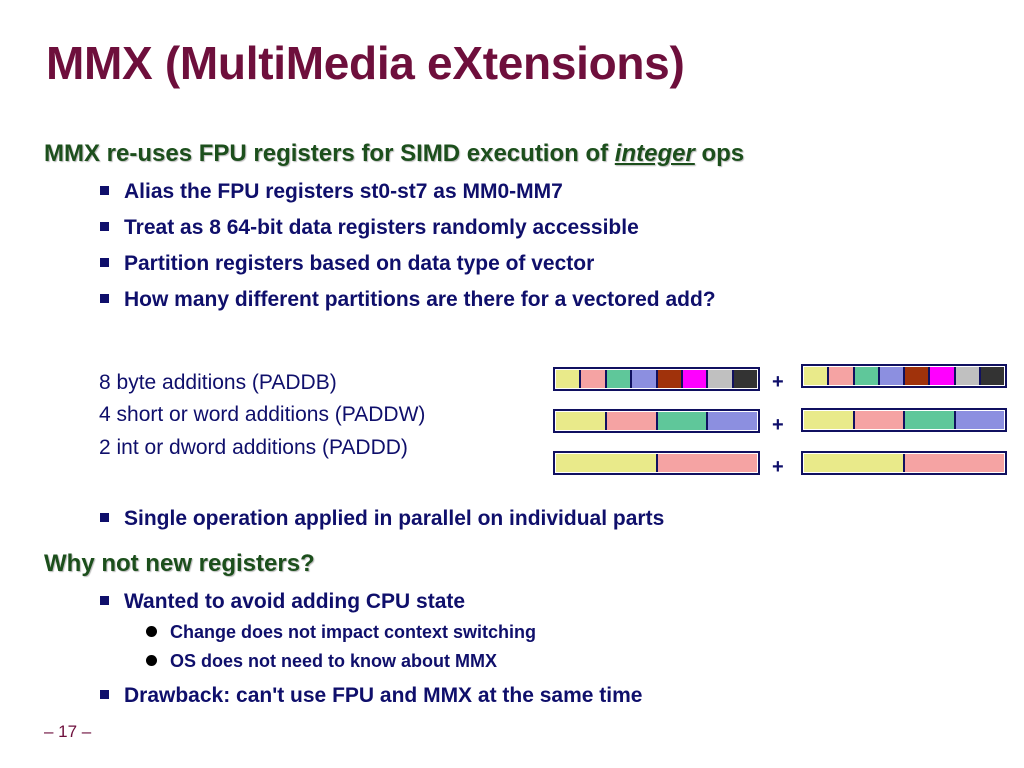  Describe the element at coordinates (353, 632) in the screenshot. I see `sub-bullet-text: Change does not impact context switching` at that location.